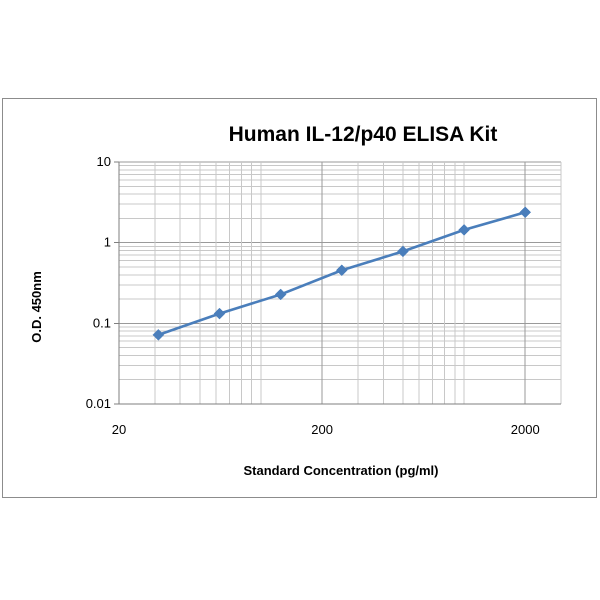  I want to click on x-tick-label: 20, so click(119, 429).